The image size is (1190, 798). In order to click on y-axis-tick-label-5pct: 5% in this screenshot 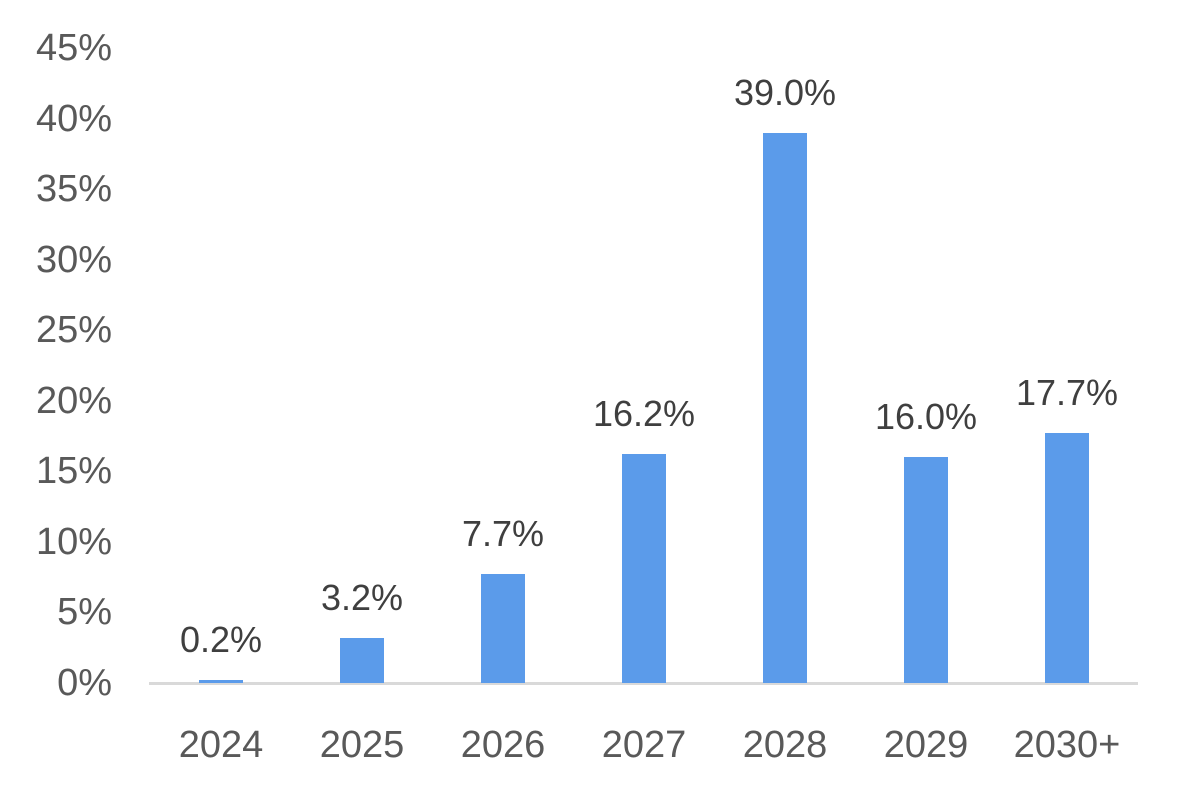, I will do `click(84, 612)`.